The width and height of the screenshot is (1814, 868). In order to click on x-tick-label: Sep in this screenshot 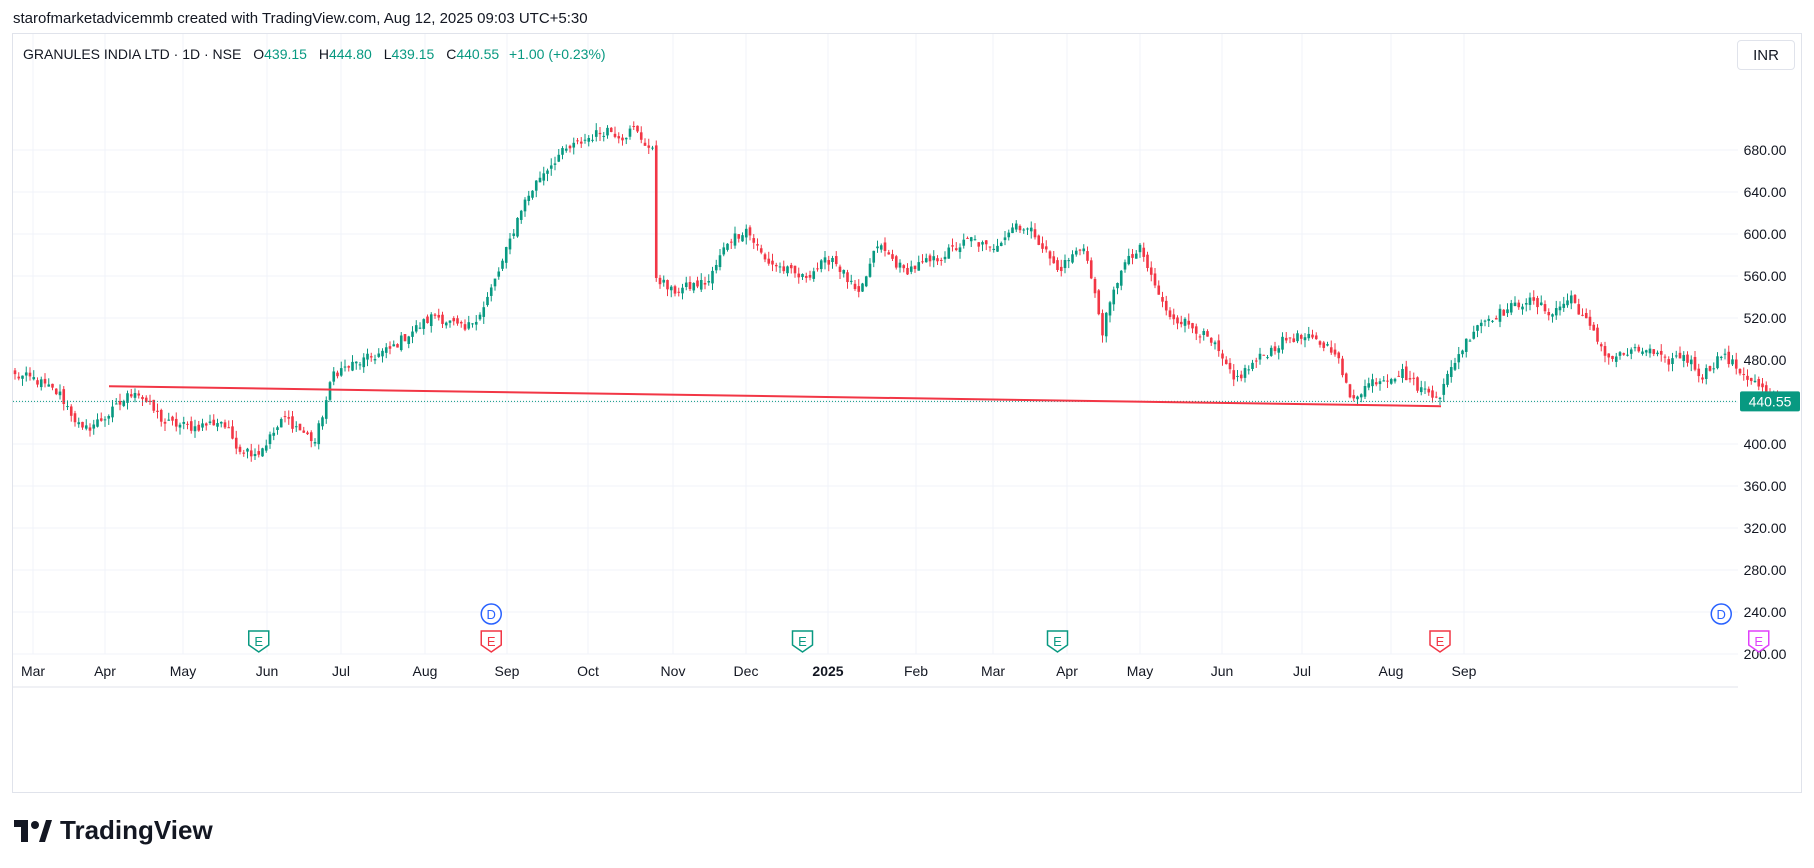, I will do `click(1464, 671)`.